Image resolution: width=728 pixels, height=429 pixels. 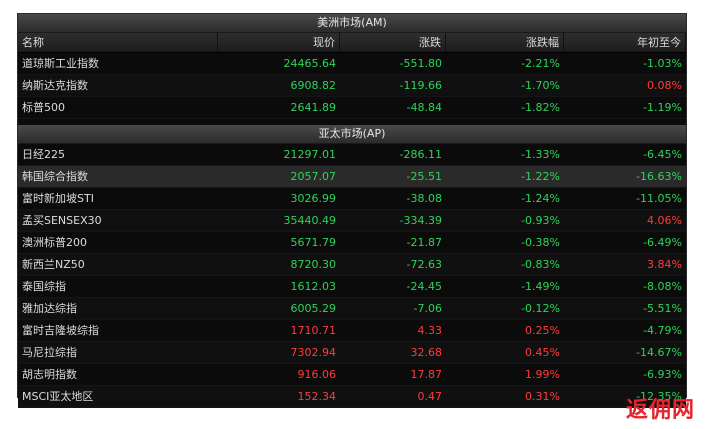 I want to click on cell-price: 2641.89, so click(x=313, y=107).